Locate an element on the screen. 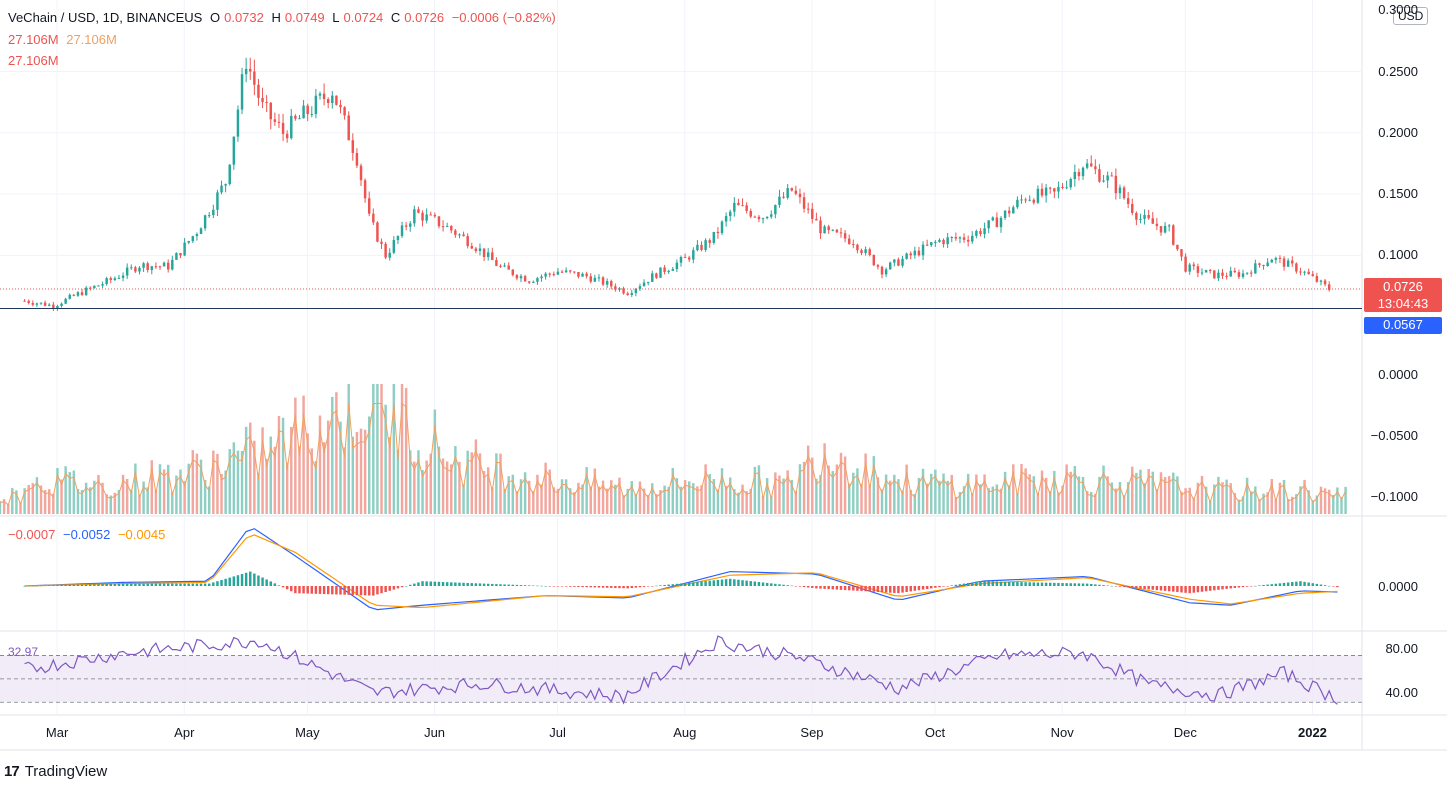 The image size is (1447, 794). volume-legend: 27.106M 27.106M is located at coordinates (64, 39).